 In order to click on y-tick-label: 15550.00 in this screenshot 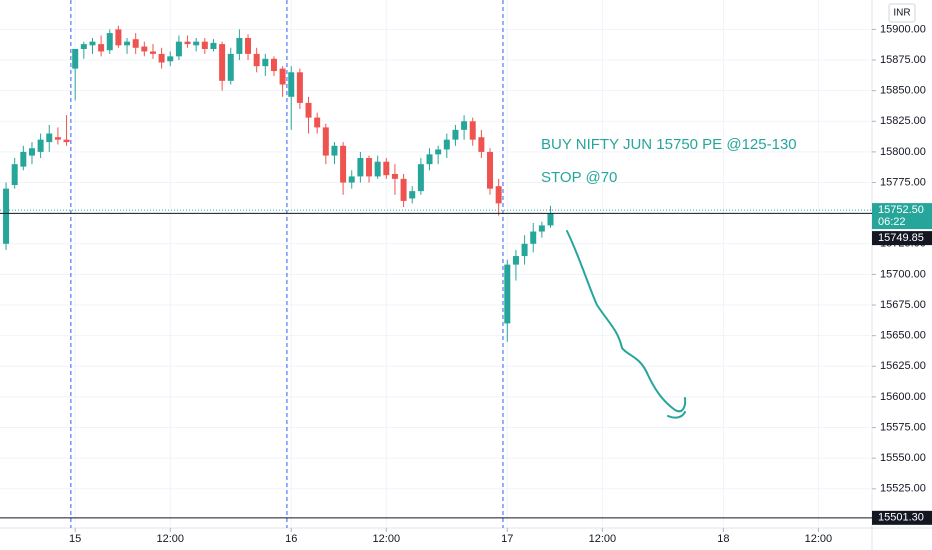, I will do `click(903, 458)`.